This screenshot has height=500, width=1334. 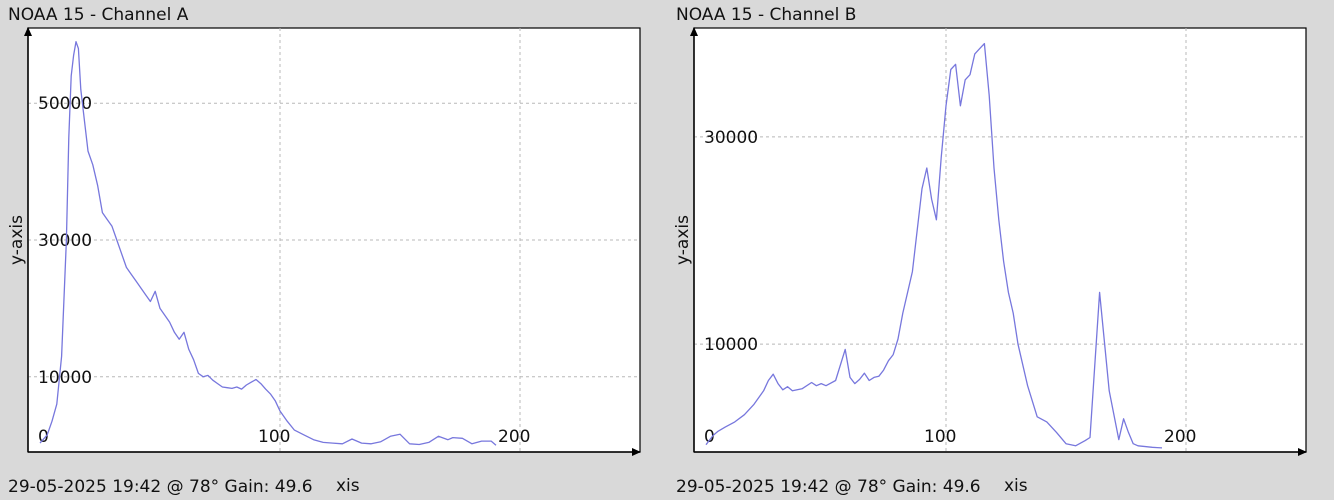 I want to click on y-tick-label: 50000, so click(x=65, y=104).